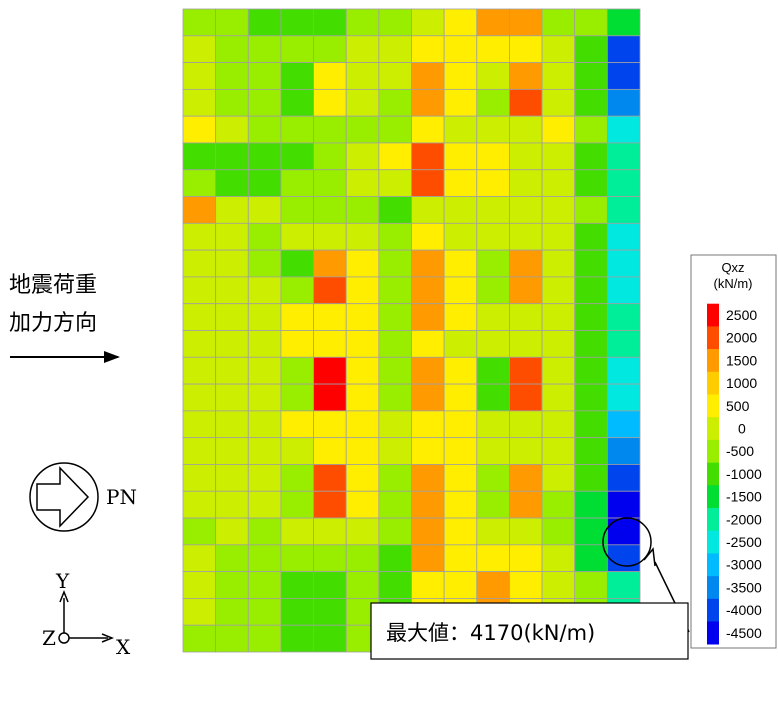 This screenshot has height=713, width=778. Describe the element at coordinates (732, 267) in the screenshot. I see `legend-title: Qxz` at that location.